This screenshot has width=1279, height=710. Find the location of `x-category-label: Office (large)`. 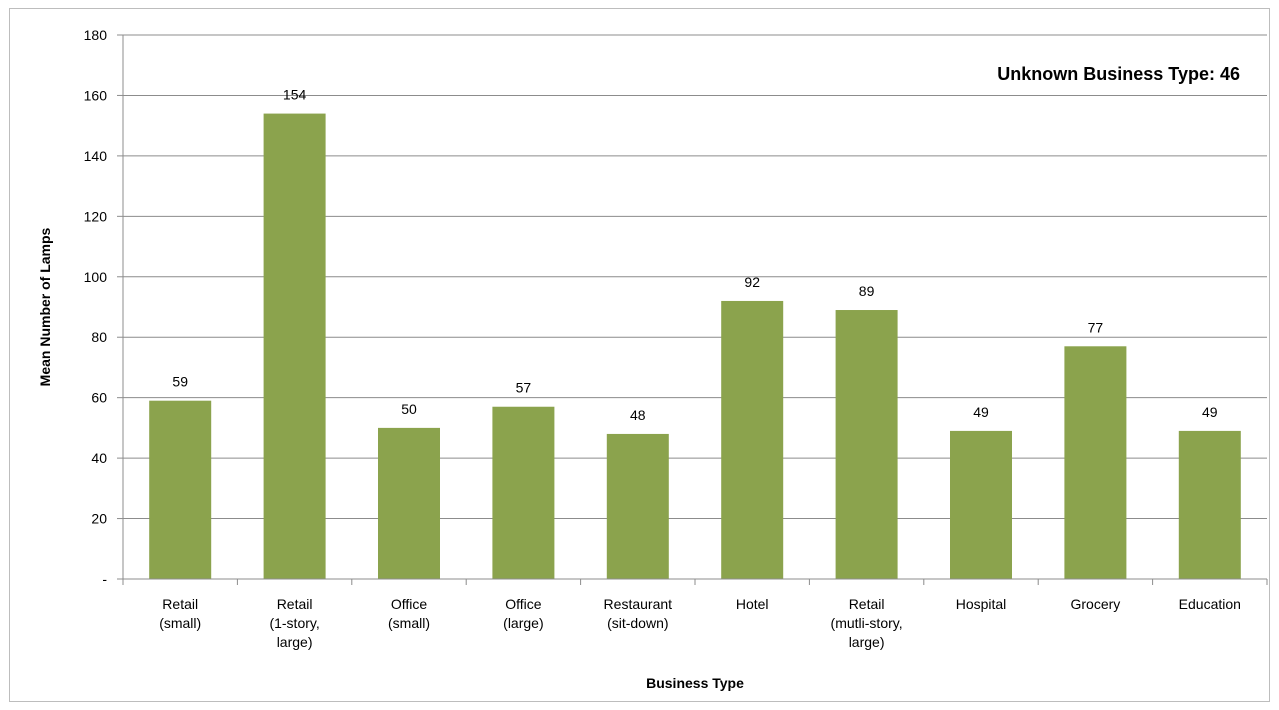

x-category-label: Office (large) is located at coordinates (523, 613).